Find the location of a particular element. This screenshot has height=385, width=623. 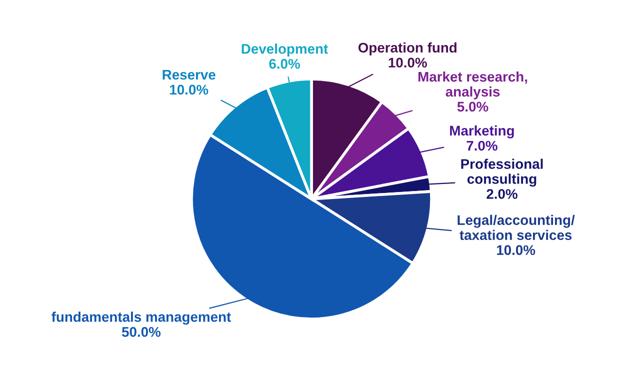

data-label: 2.0% is located at coordinates (502, 194).